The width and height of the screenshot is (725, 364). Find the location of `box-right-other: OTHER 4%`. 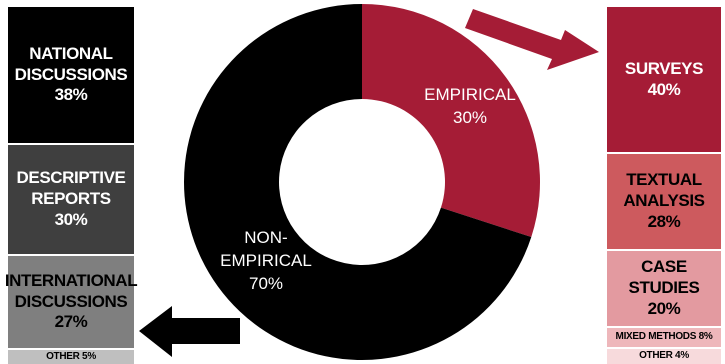

box-right-other: OTHER 4% is located at coordinates (664, 356).